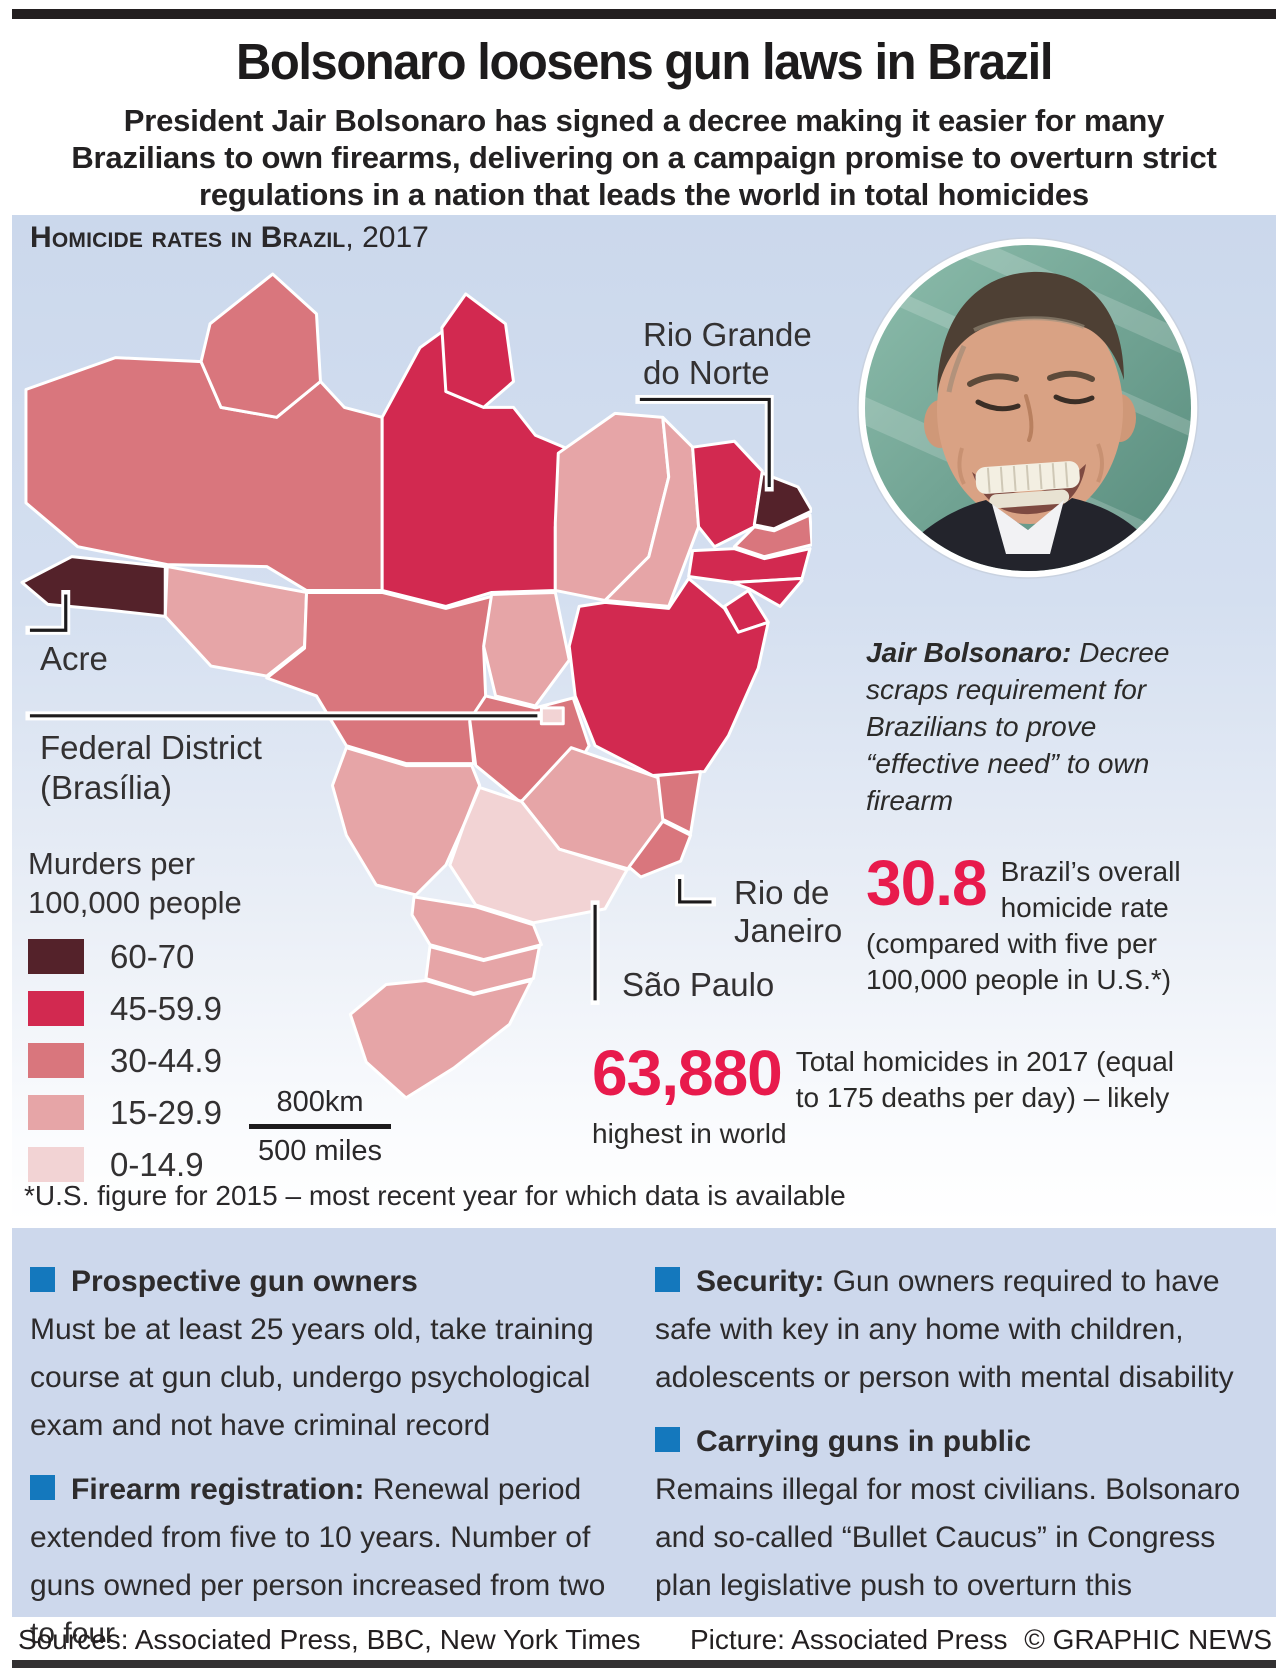  Describe the element at coordinates (927, 883) in the screenshot. I see `stat-homicide-rate-value: 30.8` at that location.